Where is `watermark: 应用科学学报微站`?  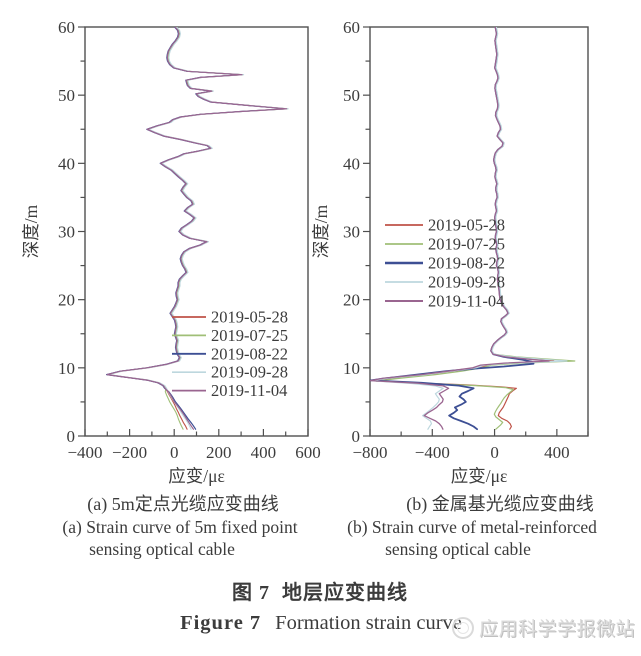 watermark: 应用科学学报微站 is located at coordinates (543, 627).